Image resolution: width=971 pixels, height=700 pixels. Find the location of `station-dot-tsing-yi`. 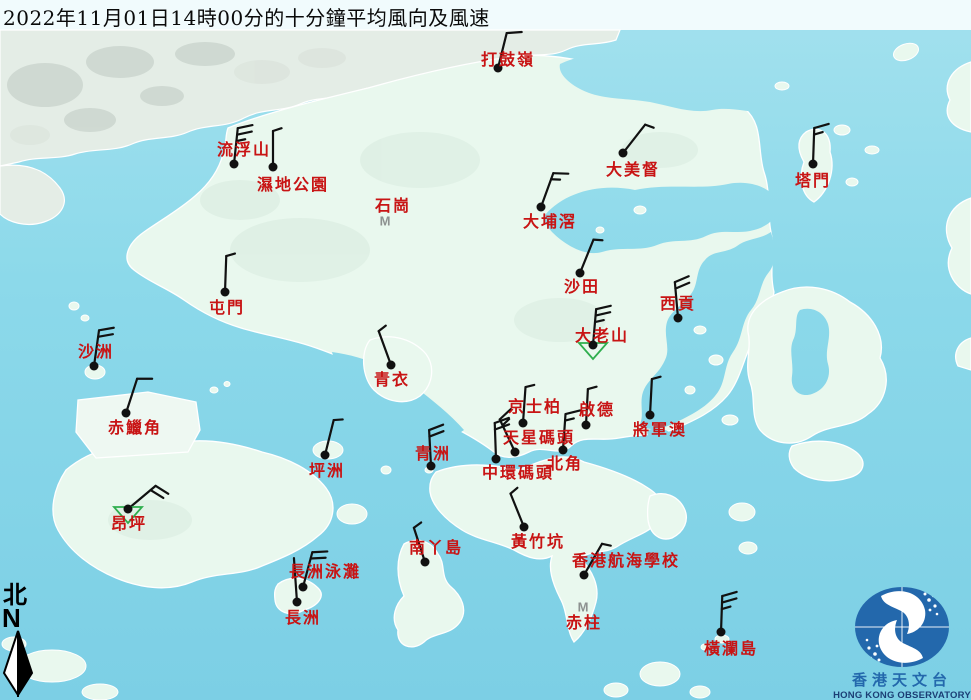

station-dot-tsing-yi is located at coordinates (391, 365).